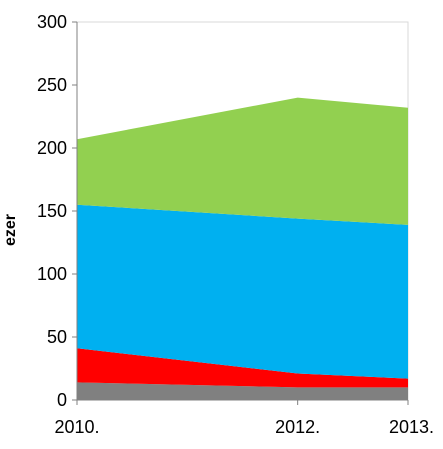 The image size is (443, 449). What do you see at coordinates (52, 274) in the screenshot?
I see `y-tick-label: 100` at bounding box center [52, 274].